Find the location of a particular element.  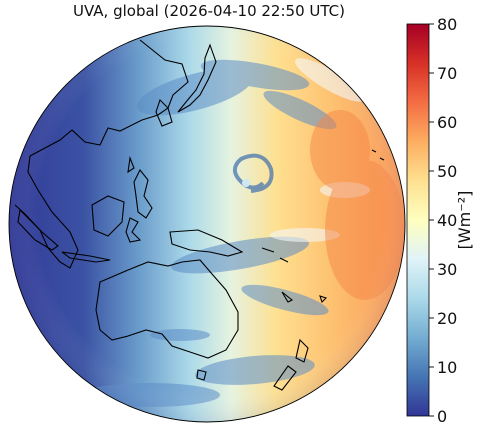

sumatra-coast is located at coordinates (38, 229).